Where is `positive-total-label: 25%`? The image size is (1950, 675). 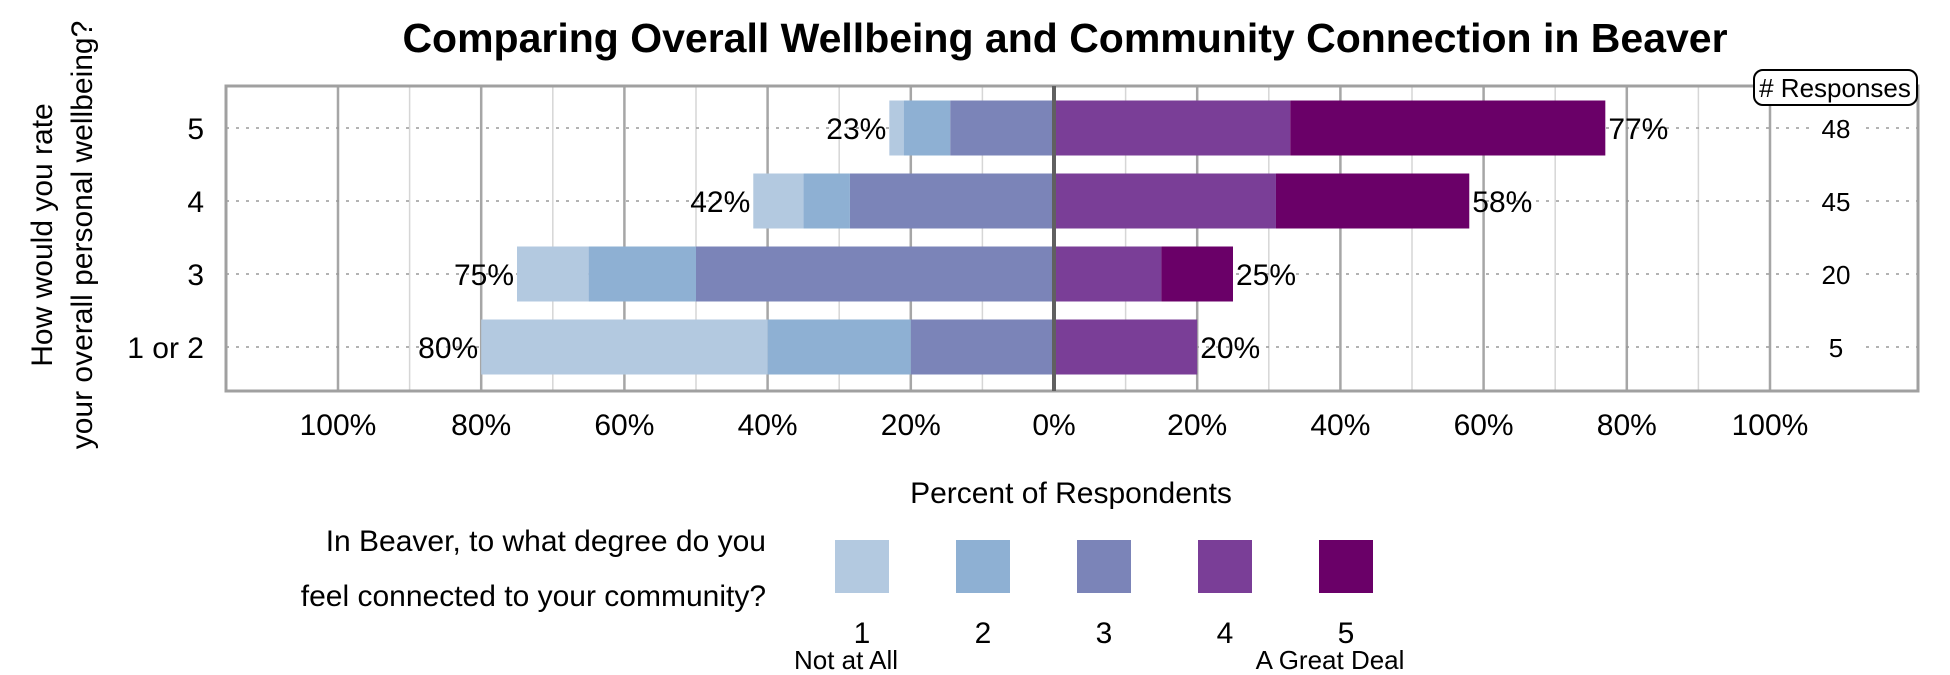 positive-total-label: 25% is located at coordinates (1266, 275).